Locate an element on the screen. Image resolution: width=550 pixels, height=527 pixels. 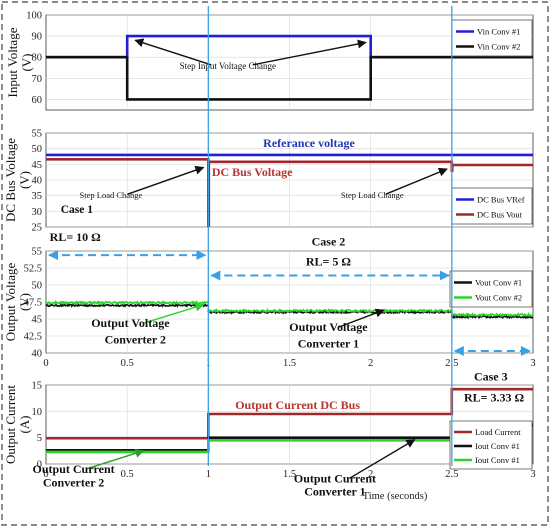
x-tick-label: 2.5 is located at coordinates (451, 474).